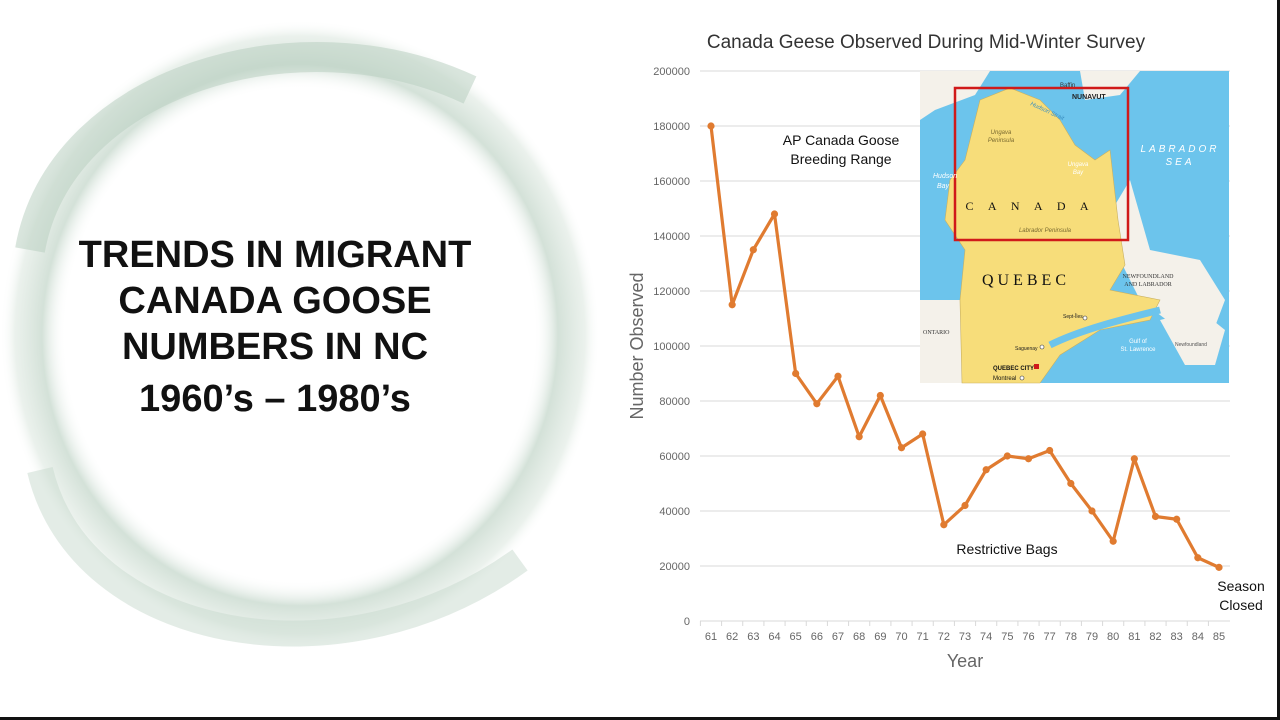 The height and width of the screenshot is (720, 1280). Describe the element at coordinates (1113, 637) in the screenshot. I see `x-tick-label: 80` at that location.